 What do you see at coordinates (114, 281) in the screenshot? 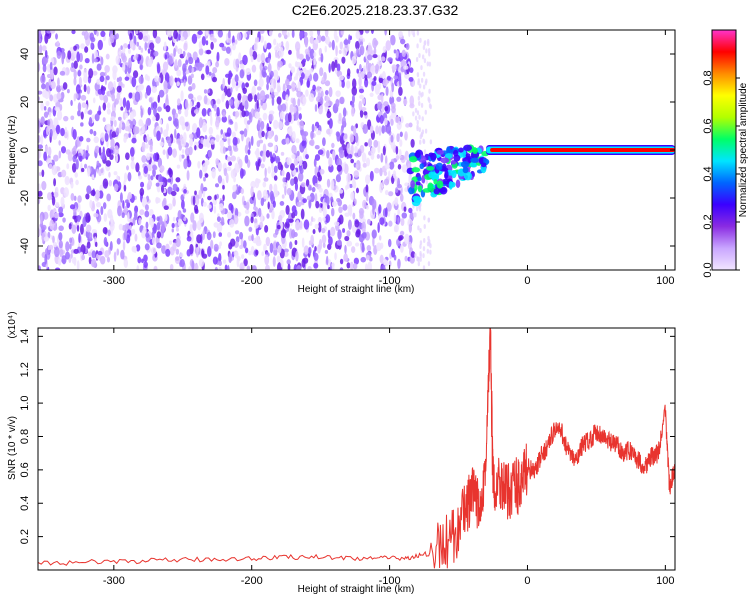
I see `x-tick-label: -300` at bounding box center [114, 281].